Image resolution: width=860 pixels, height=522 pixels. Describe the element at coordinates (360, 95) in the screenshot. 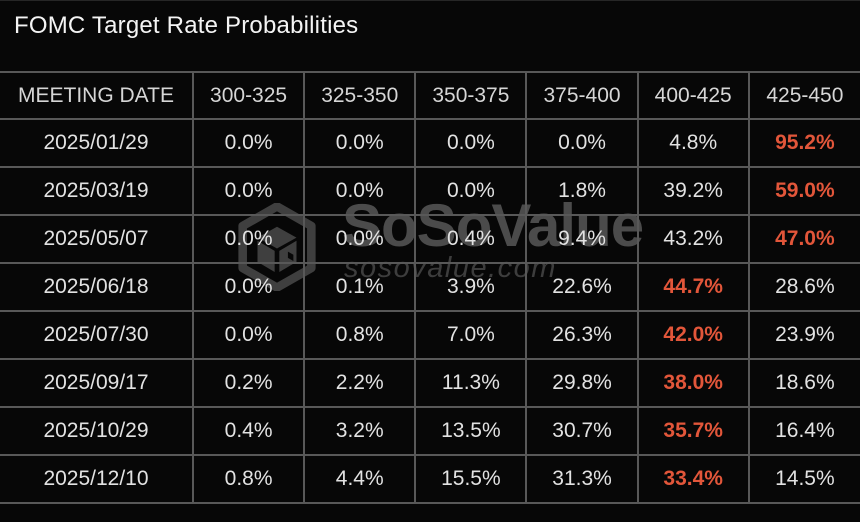

I see `column-header-range: 325-350` at that location.